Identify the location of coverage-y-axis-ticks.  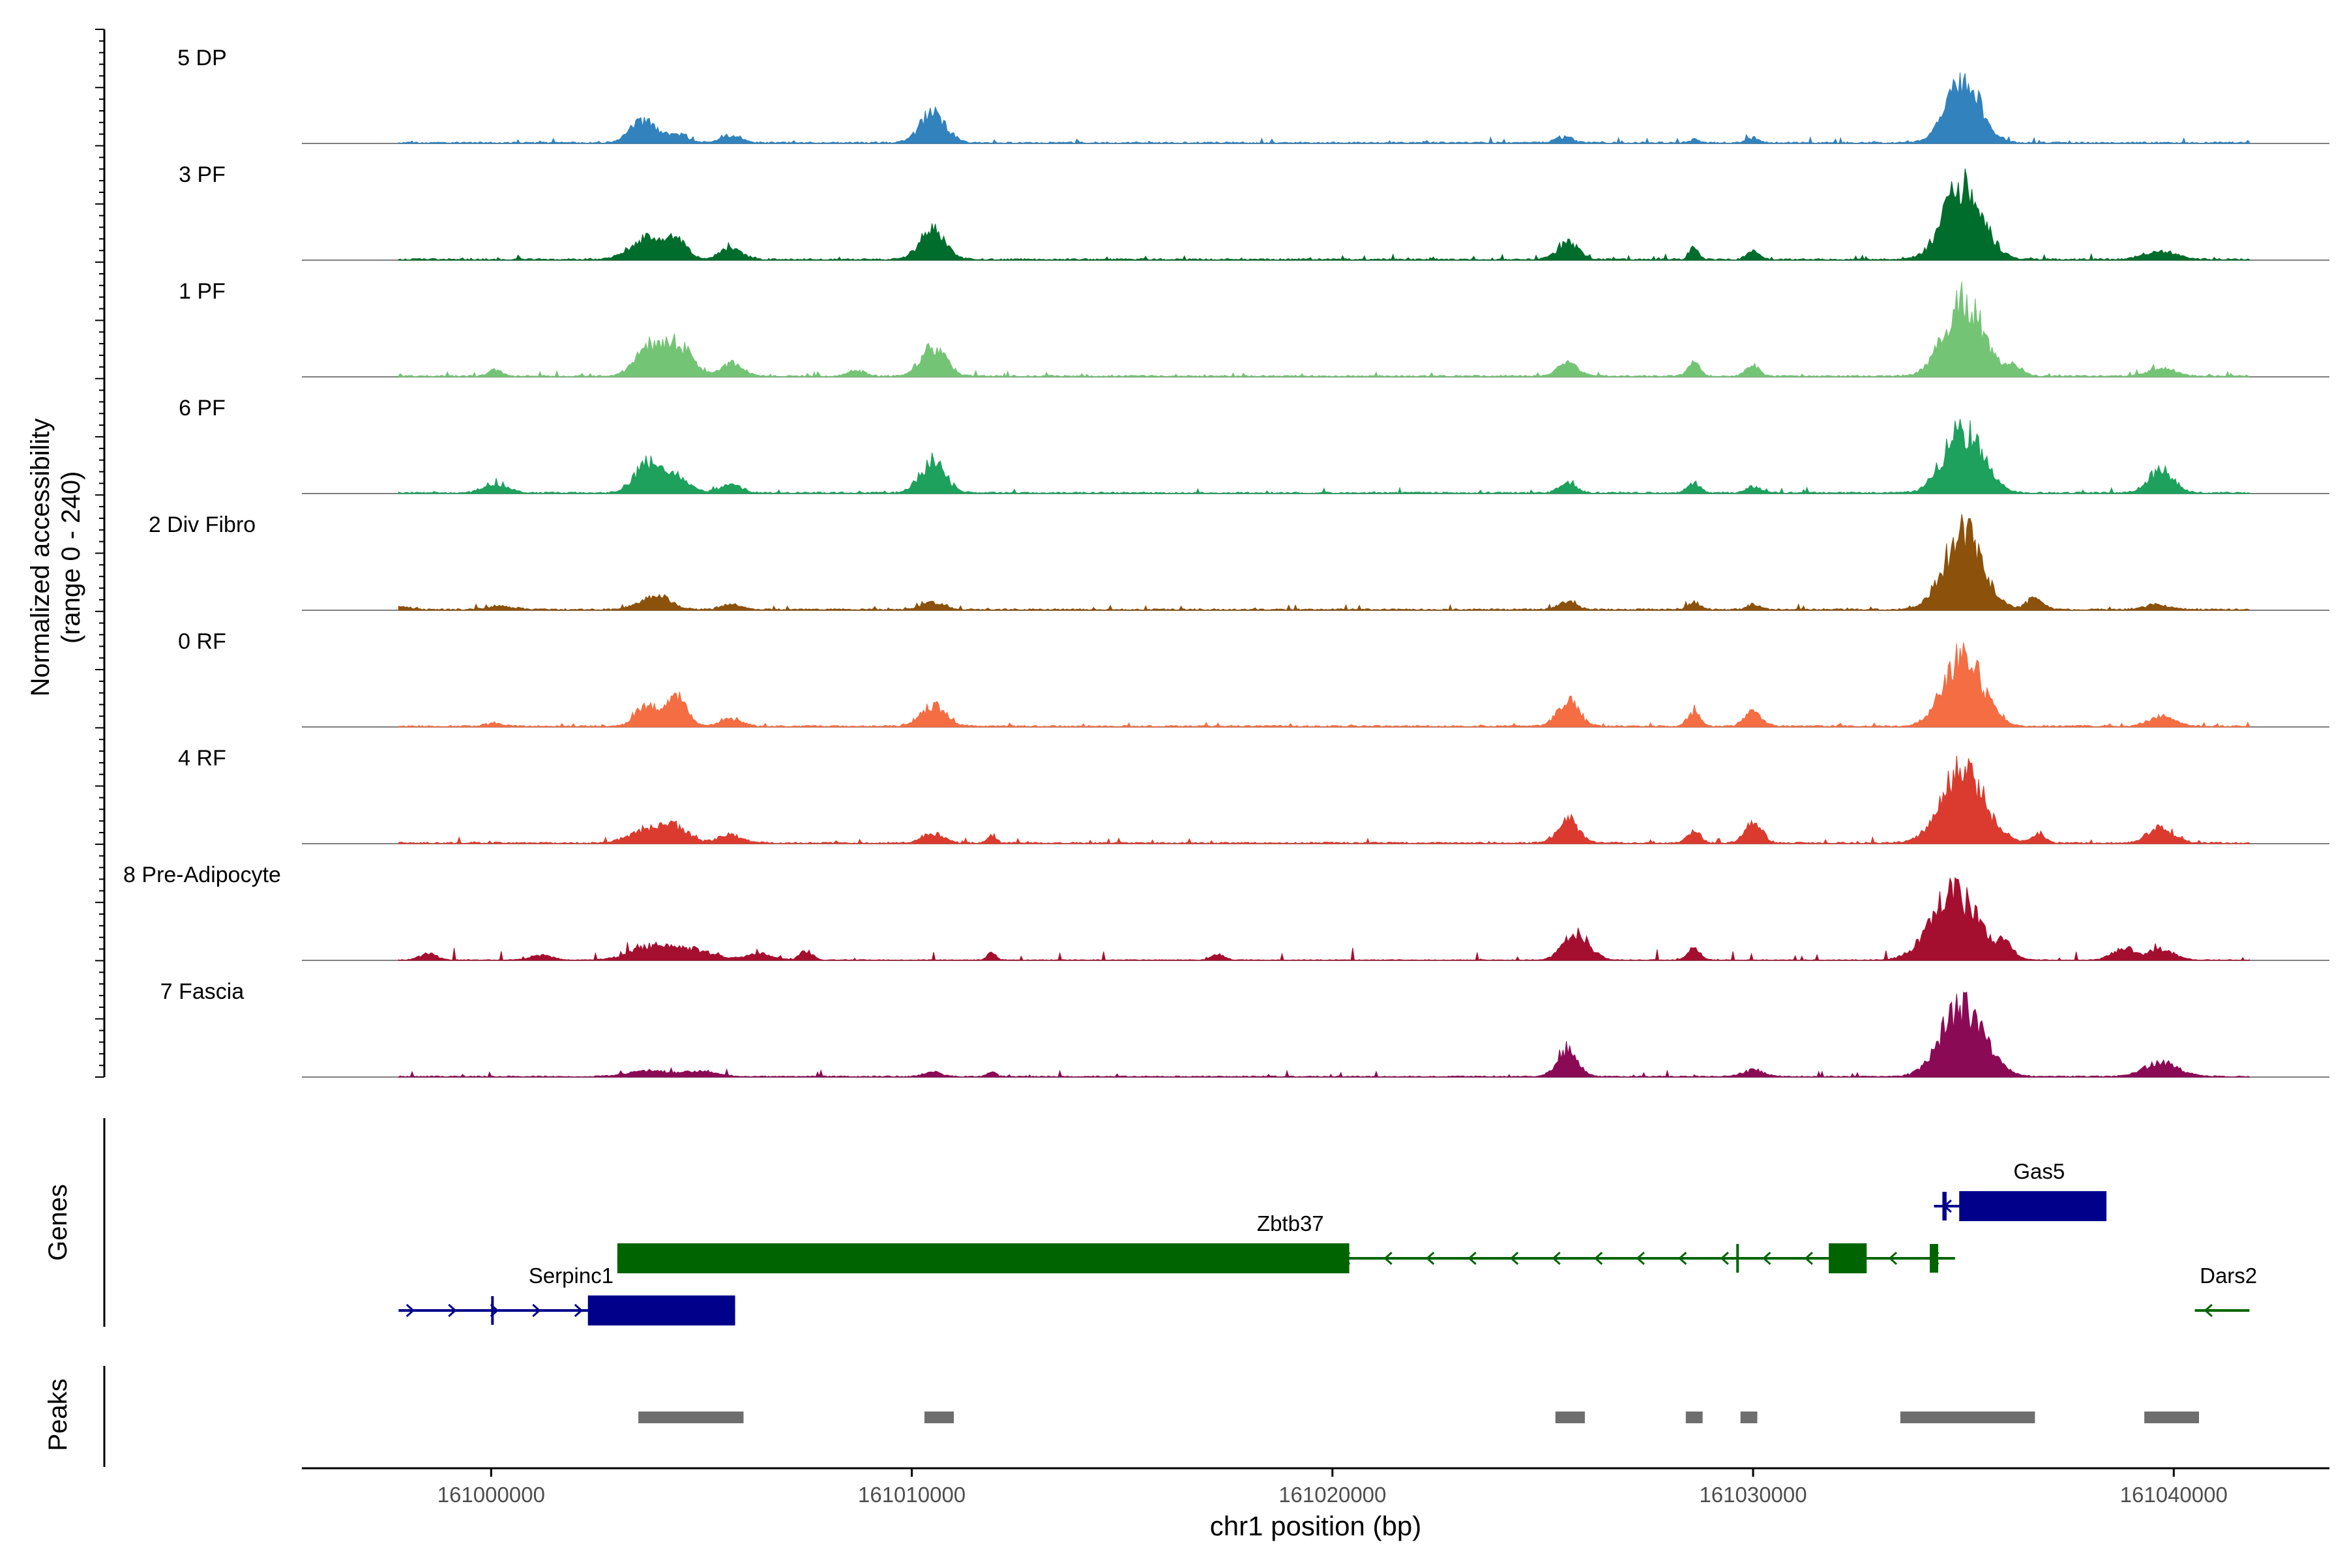
(99, 554).